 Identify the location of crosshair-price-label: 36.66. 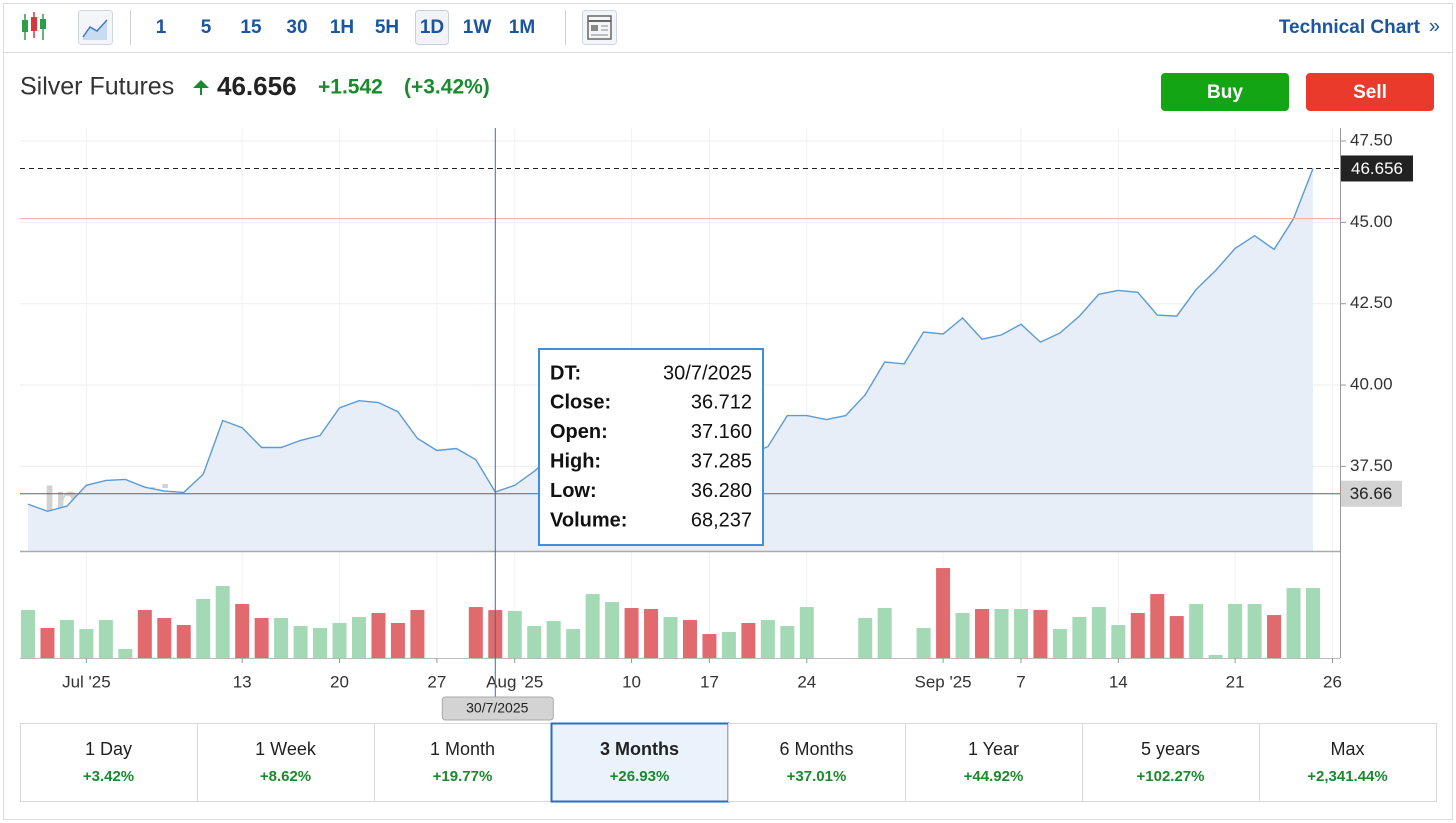
(1371, 493).